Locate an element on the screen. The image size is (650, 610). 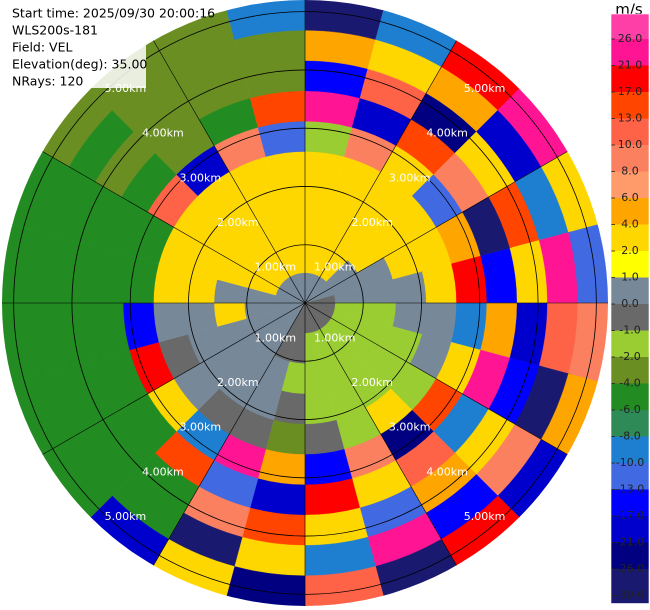
colorbar-tick-label: -6.0 is located at coordinates (629, 409).